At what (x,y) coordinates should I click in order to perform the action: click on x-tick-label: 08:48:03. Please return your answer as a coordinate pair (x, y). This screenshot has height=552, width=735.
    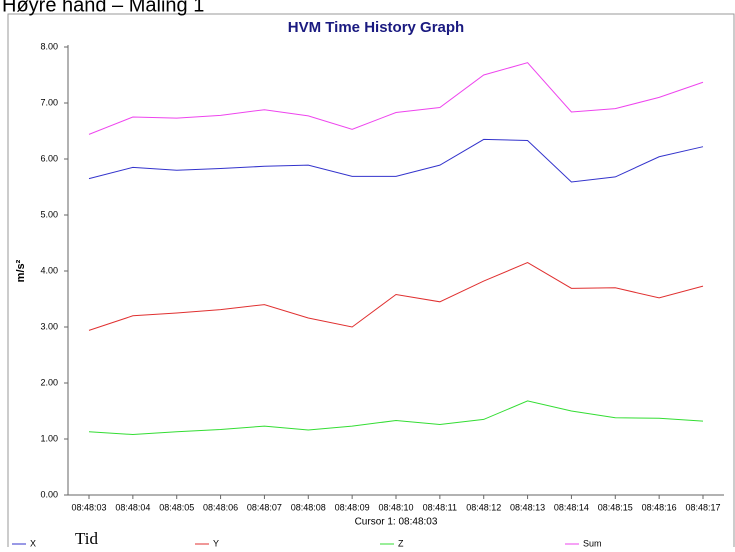
    Looking at the image, I should click on (88, 507).